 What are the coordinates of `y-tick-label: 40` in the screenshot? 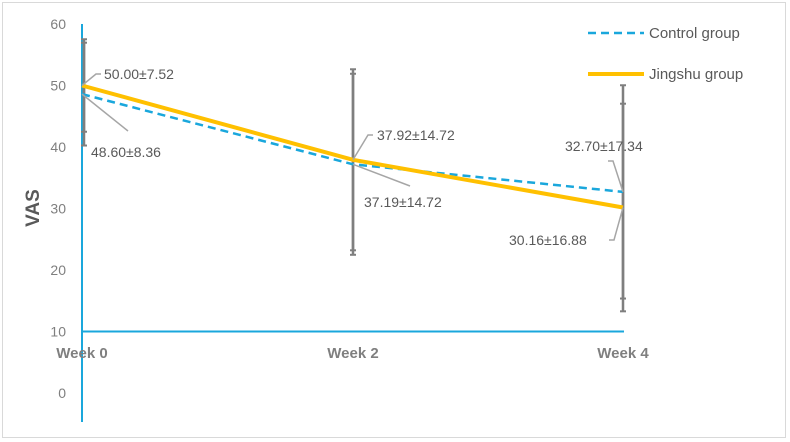 It's located at (58, 147).